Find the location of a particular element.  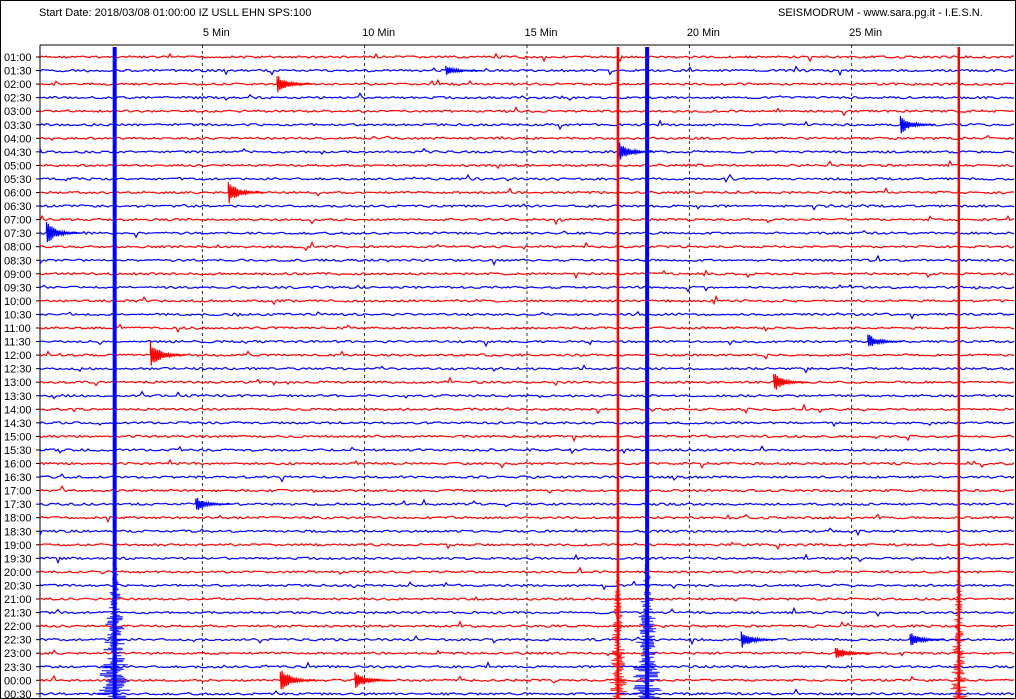

row-time-label: 10:30 is located at coordinates (18, 315).